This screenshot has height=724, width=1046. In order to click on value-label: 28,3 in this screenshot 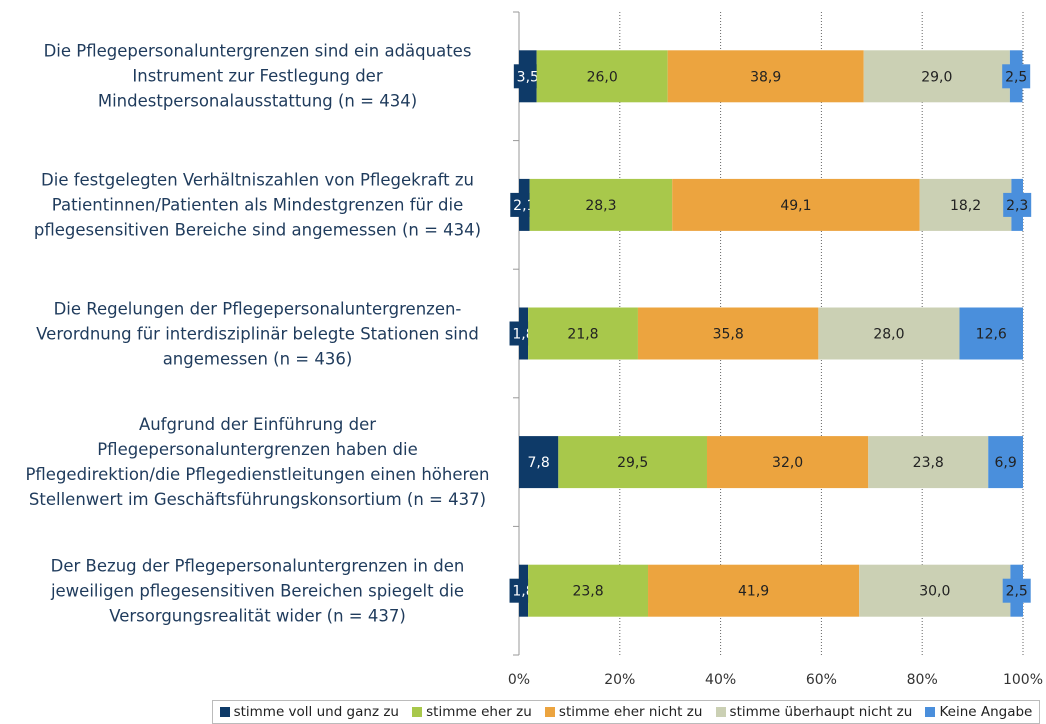, I will do `click(600, 206)`.